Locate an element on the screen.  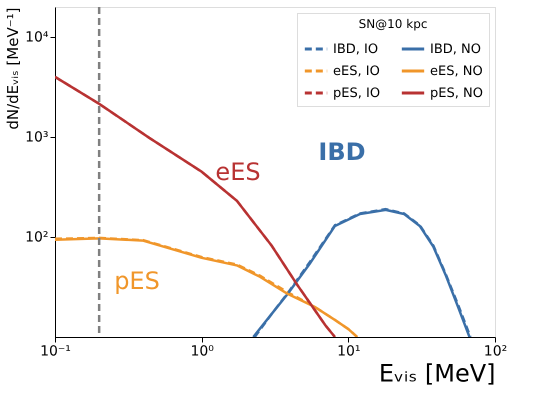
x-axis-title: Eᵥᵢₛ [MeV] is located at coordinates (437, 374).